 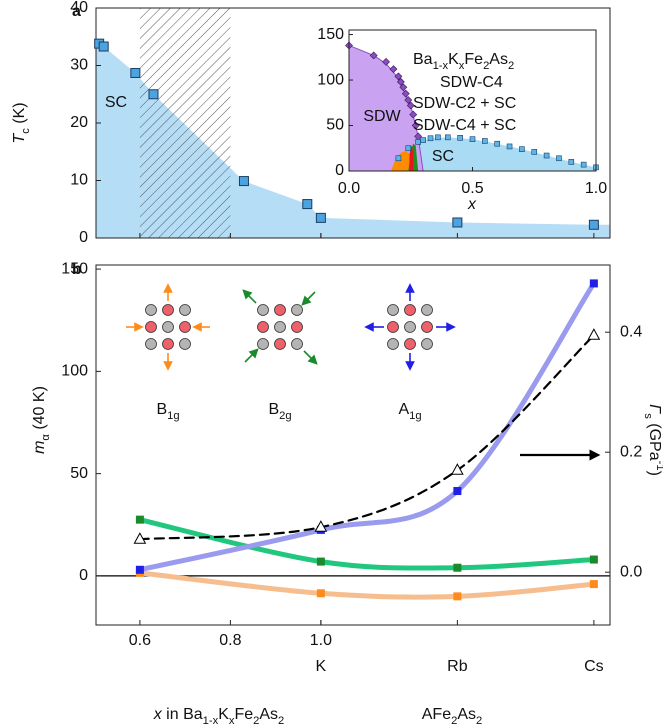 I want to click on text-part: ), so click(x=654, y=473).